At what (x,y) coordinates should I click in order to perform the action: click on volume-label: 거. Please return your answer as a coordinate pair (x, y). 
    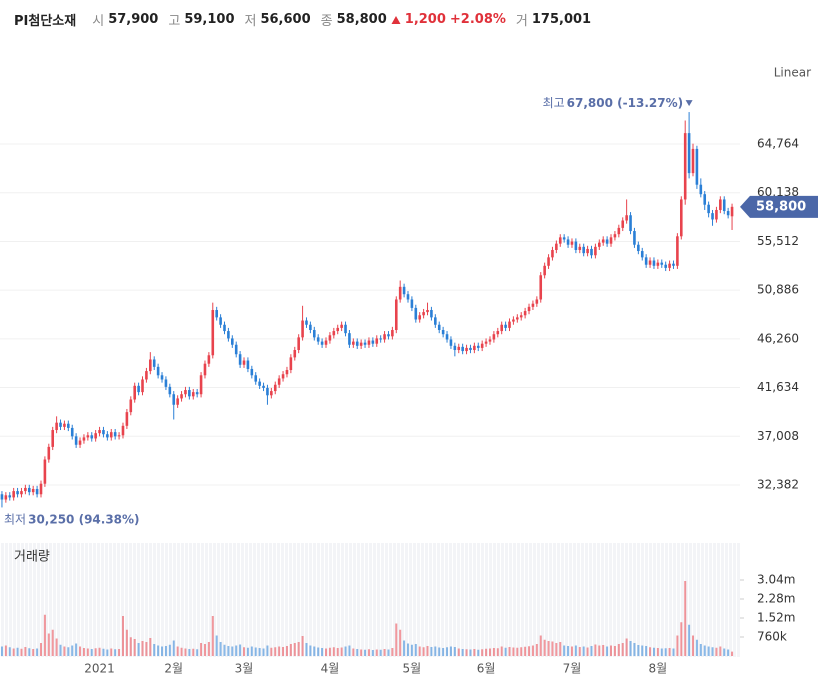
    Looking at the image, I should click on (521, 21).